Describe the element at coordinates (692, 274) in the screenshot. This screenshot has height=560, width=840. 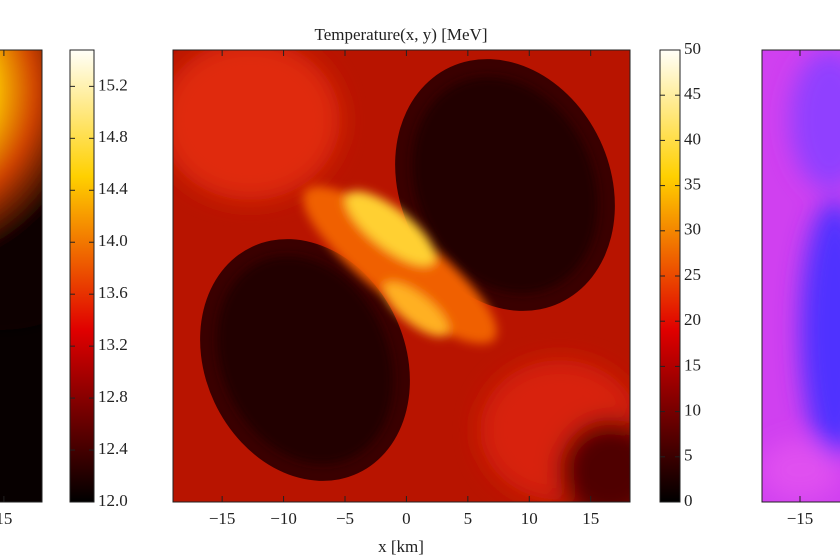
I see `colorbar-tick-label: 25` at that location.